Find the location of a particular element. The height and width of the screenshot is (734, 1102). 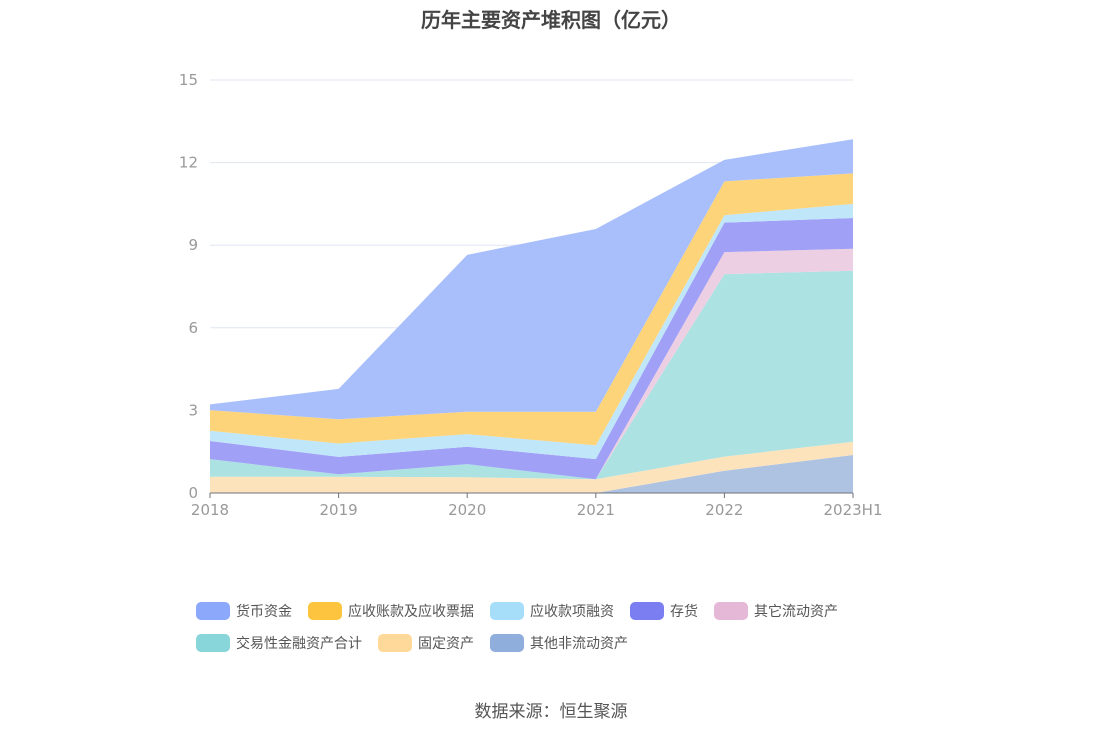

x-tick-label: 2019 is located at coordinates (339, 510).